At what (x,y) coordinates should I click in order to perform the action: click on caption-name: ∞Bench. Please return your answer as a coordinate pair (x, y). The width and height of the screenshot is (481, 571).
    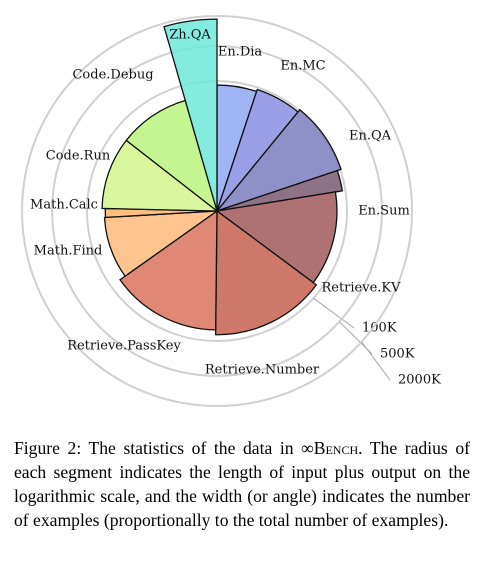
    Looking at the image, I should click on (330, 448).